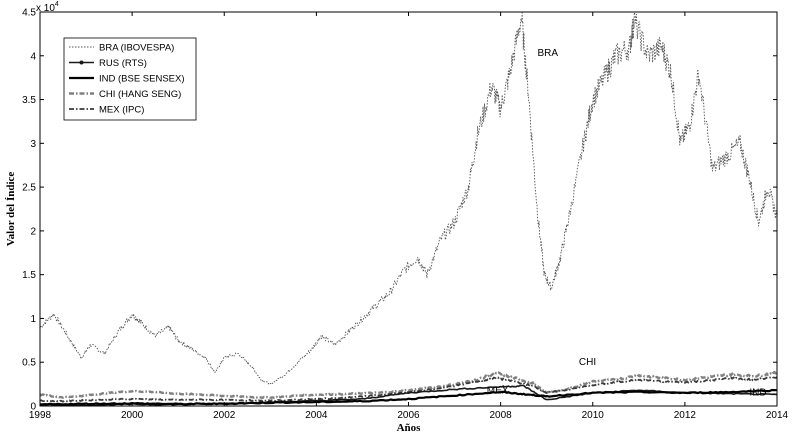 The width and height of the screenshot is (793, 441). Describe the element at coordinates (33, 144) in the screenshot. I see `y-tick-label: 3` at that location.